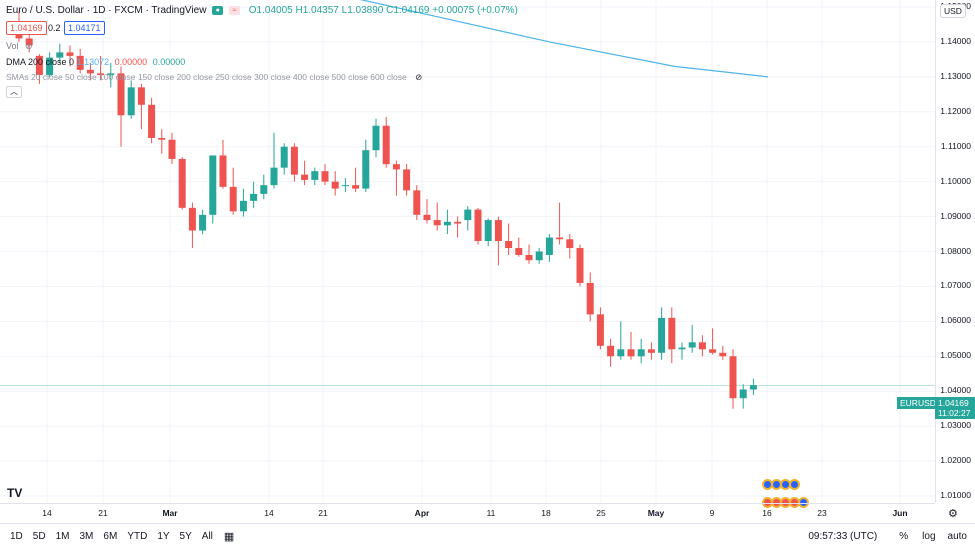  I want to click on period-button-5y: 5Y, so click(185, 536).